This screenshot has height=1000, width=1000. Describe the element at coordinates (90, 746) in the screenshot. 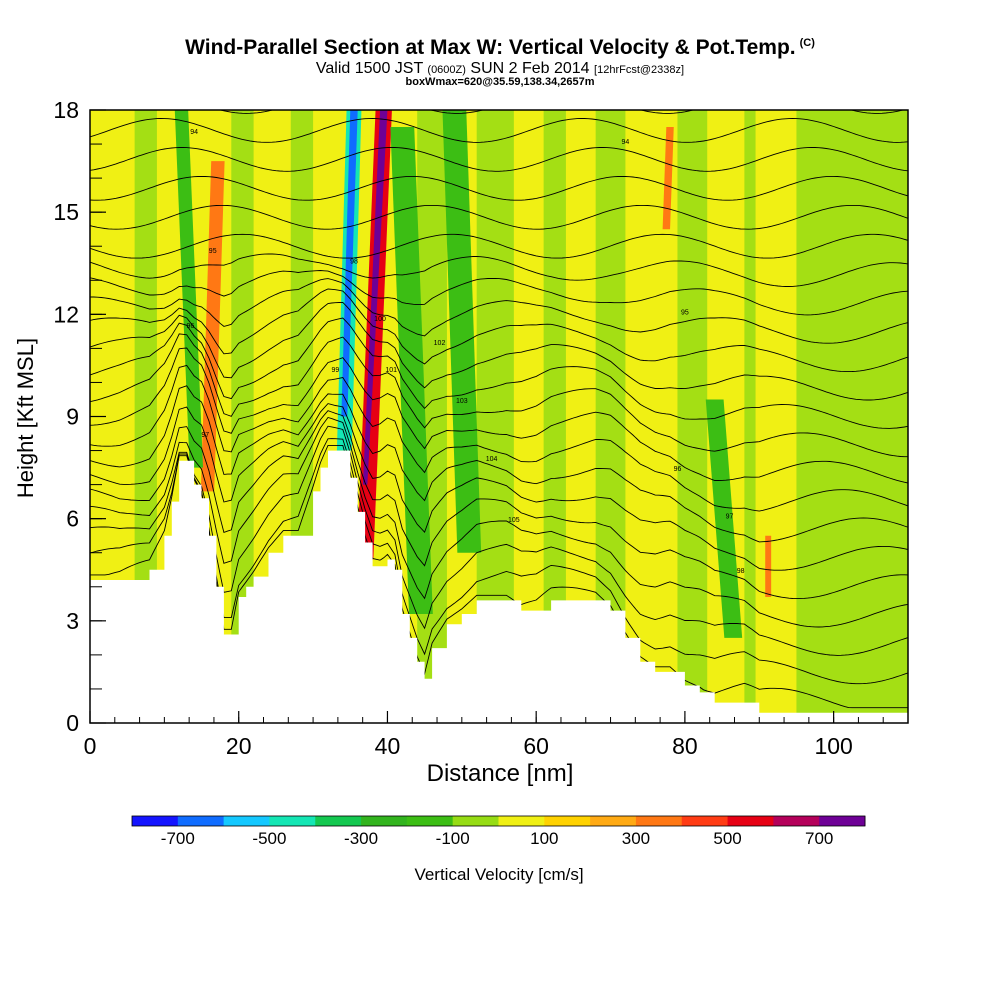

I see `x-tick-label: 0` at that location.